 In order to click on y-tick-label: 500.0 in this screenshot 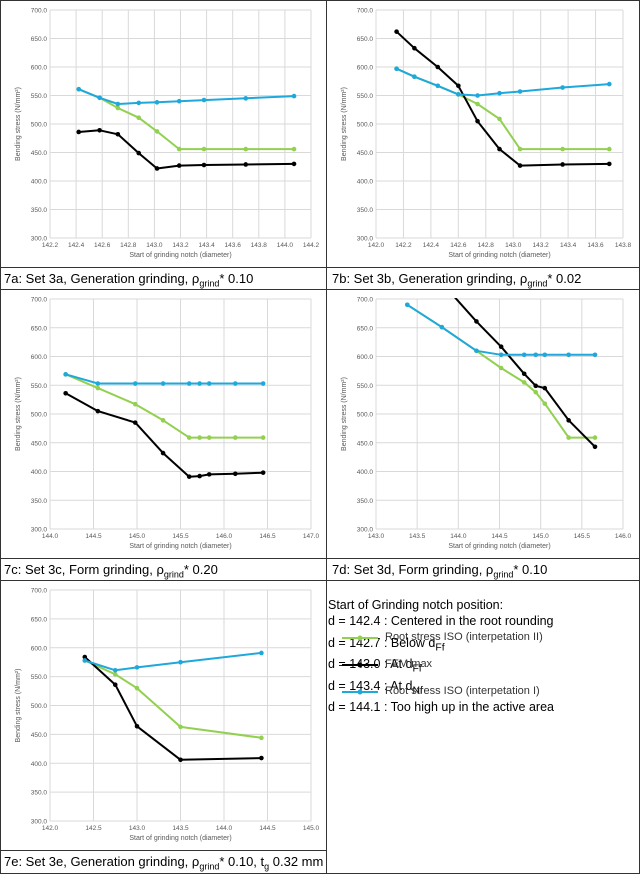, I will do `click(39, 415)`.